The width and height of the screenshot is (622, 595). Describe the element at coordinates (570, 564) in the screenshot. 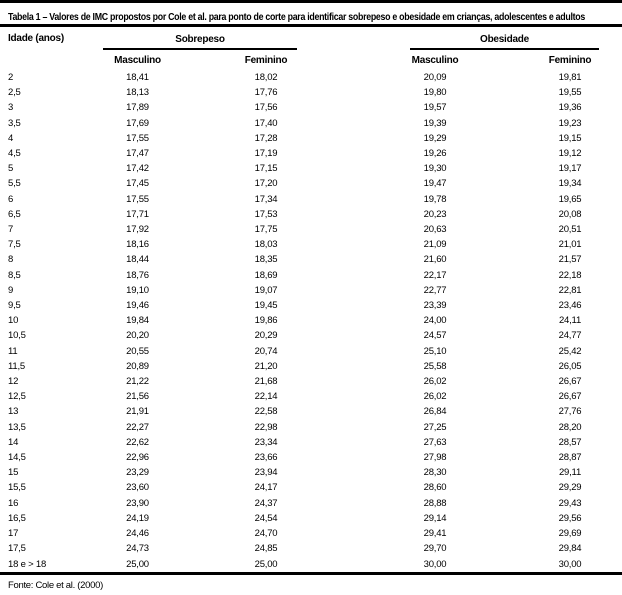

I see `obesidade-feminino-cell: 30,00` at that location.